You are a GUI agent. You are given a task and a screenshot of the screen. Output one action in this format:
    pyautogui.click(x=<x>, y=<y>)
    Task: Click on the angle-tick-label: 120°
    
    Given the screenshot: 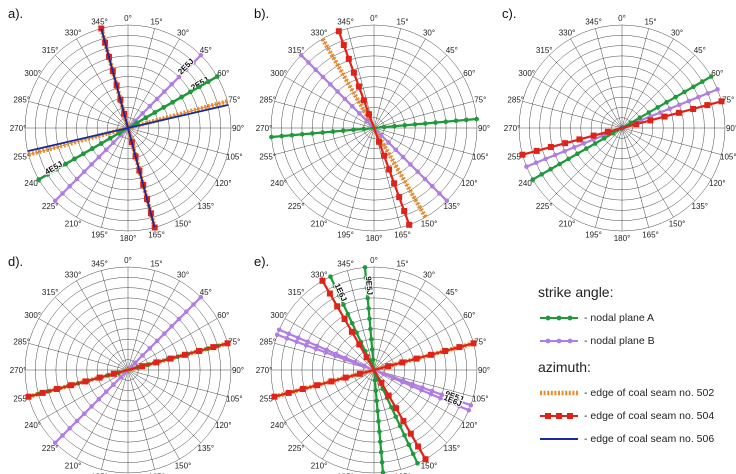 What is the action you would take?
    pyautogui.click(x=469, y=183)
    